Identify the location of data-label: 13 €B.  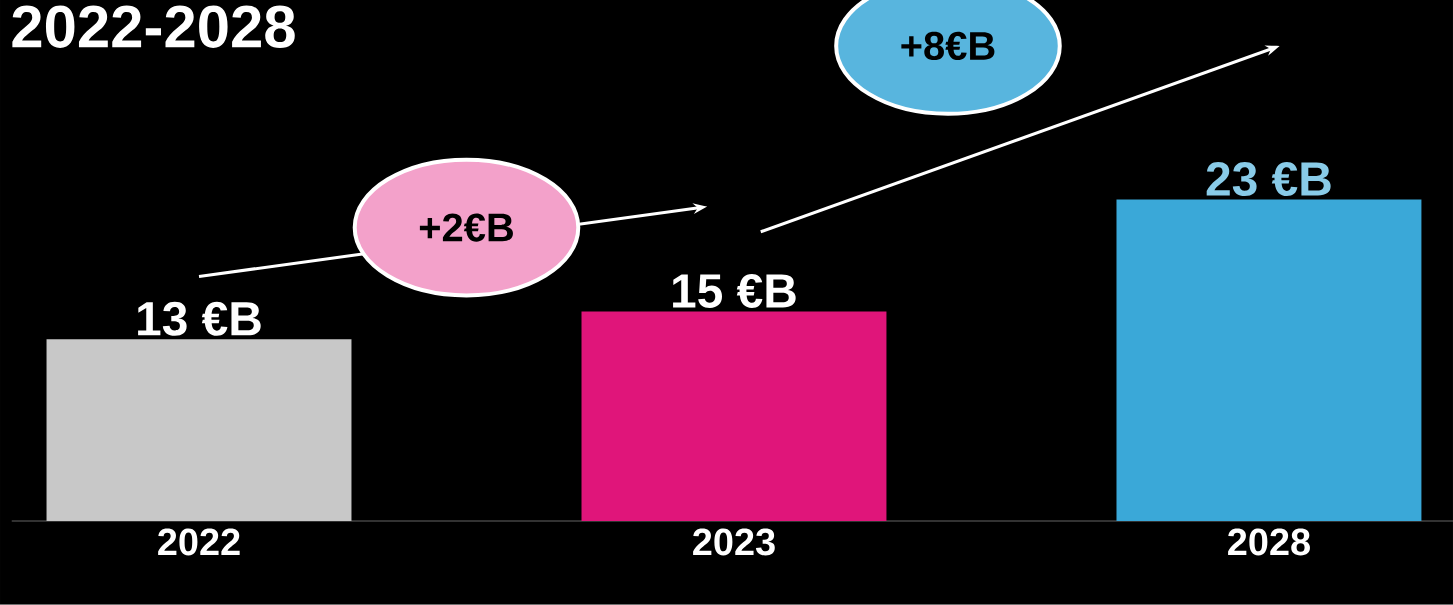
(199, 318).